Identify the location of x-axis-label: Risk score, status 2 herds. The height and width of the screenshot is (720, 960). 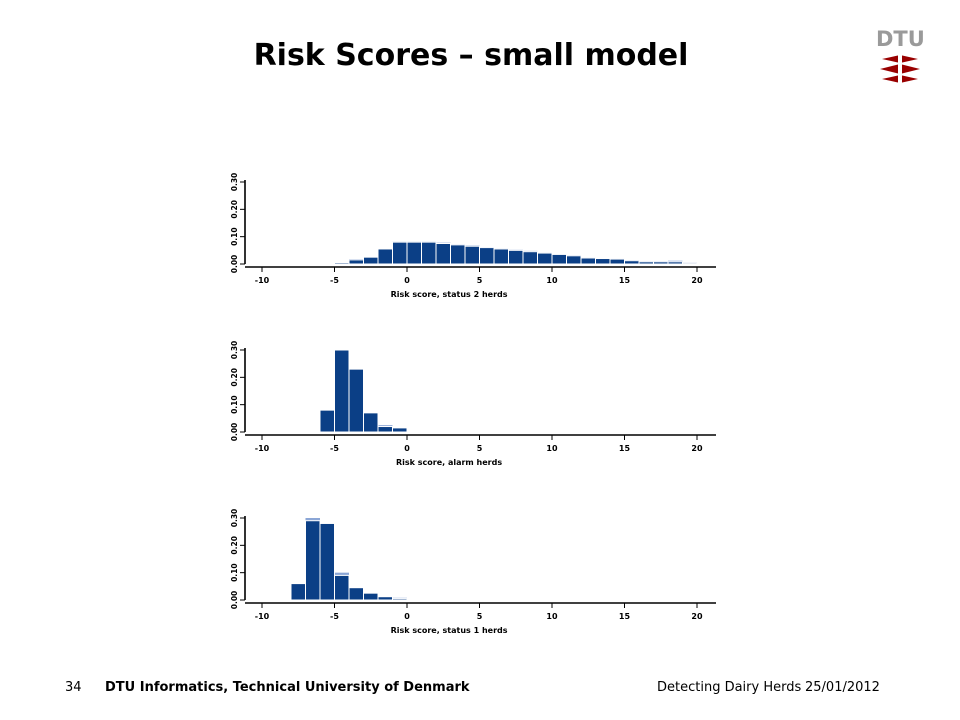
(449, 294).